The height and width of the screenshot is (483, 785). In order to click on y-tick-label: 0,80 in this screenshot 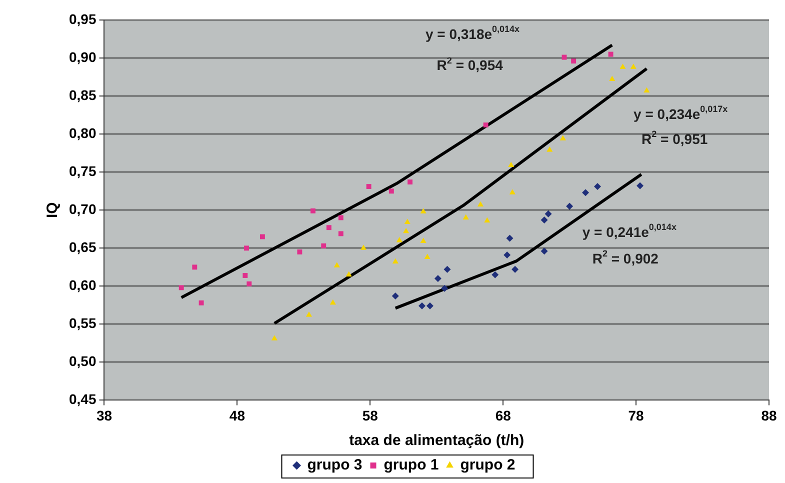, I will do `click(82, 132)`.